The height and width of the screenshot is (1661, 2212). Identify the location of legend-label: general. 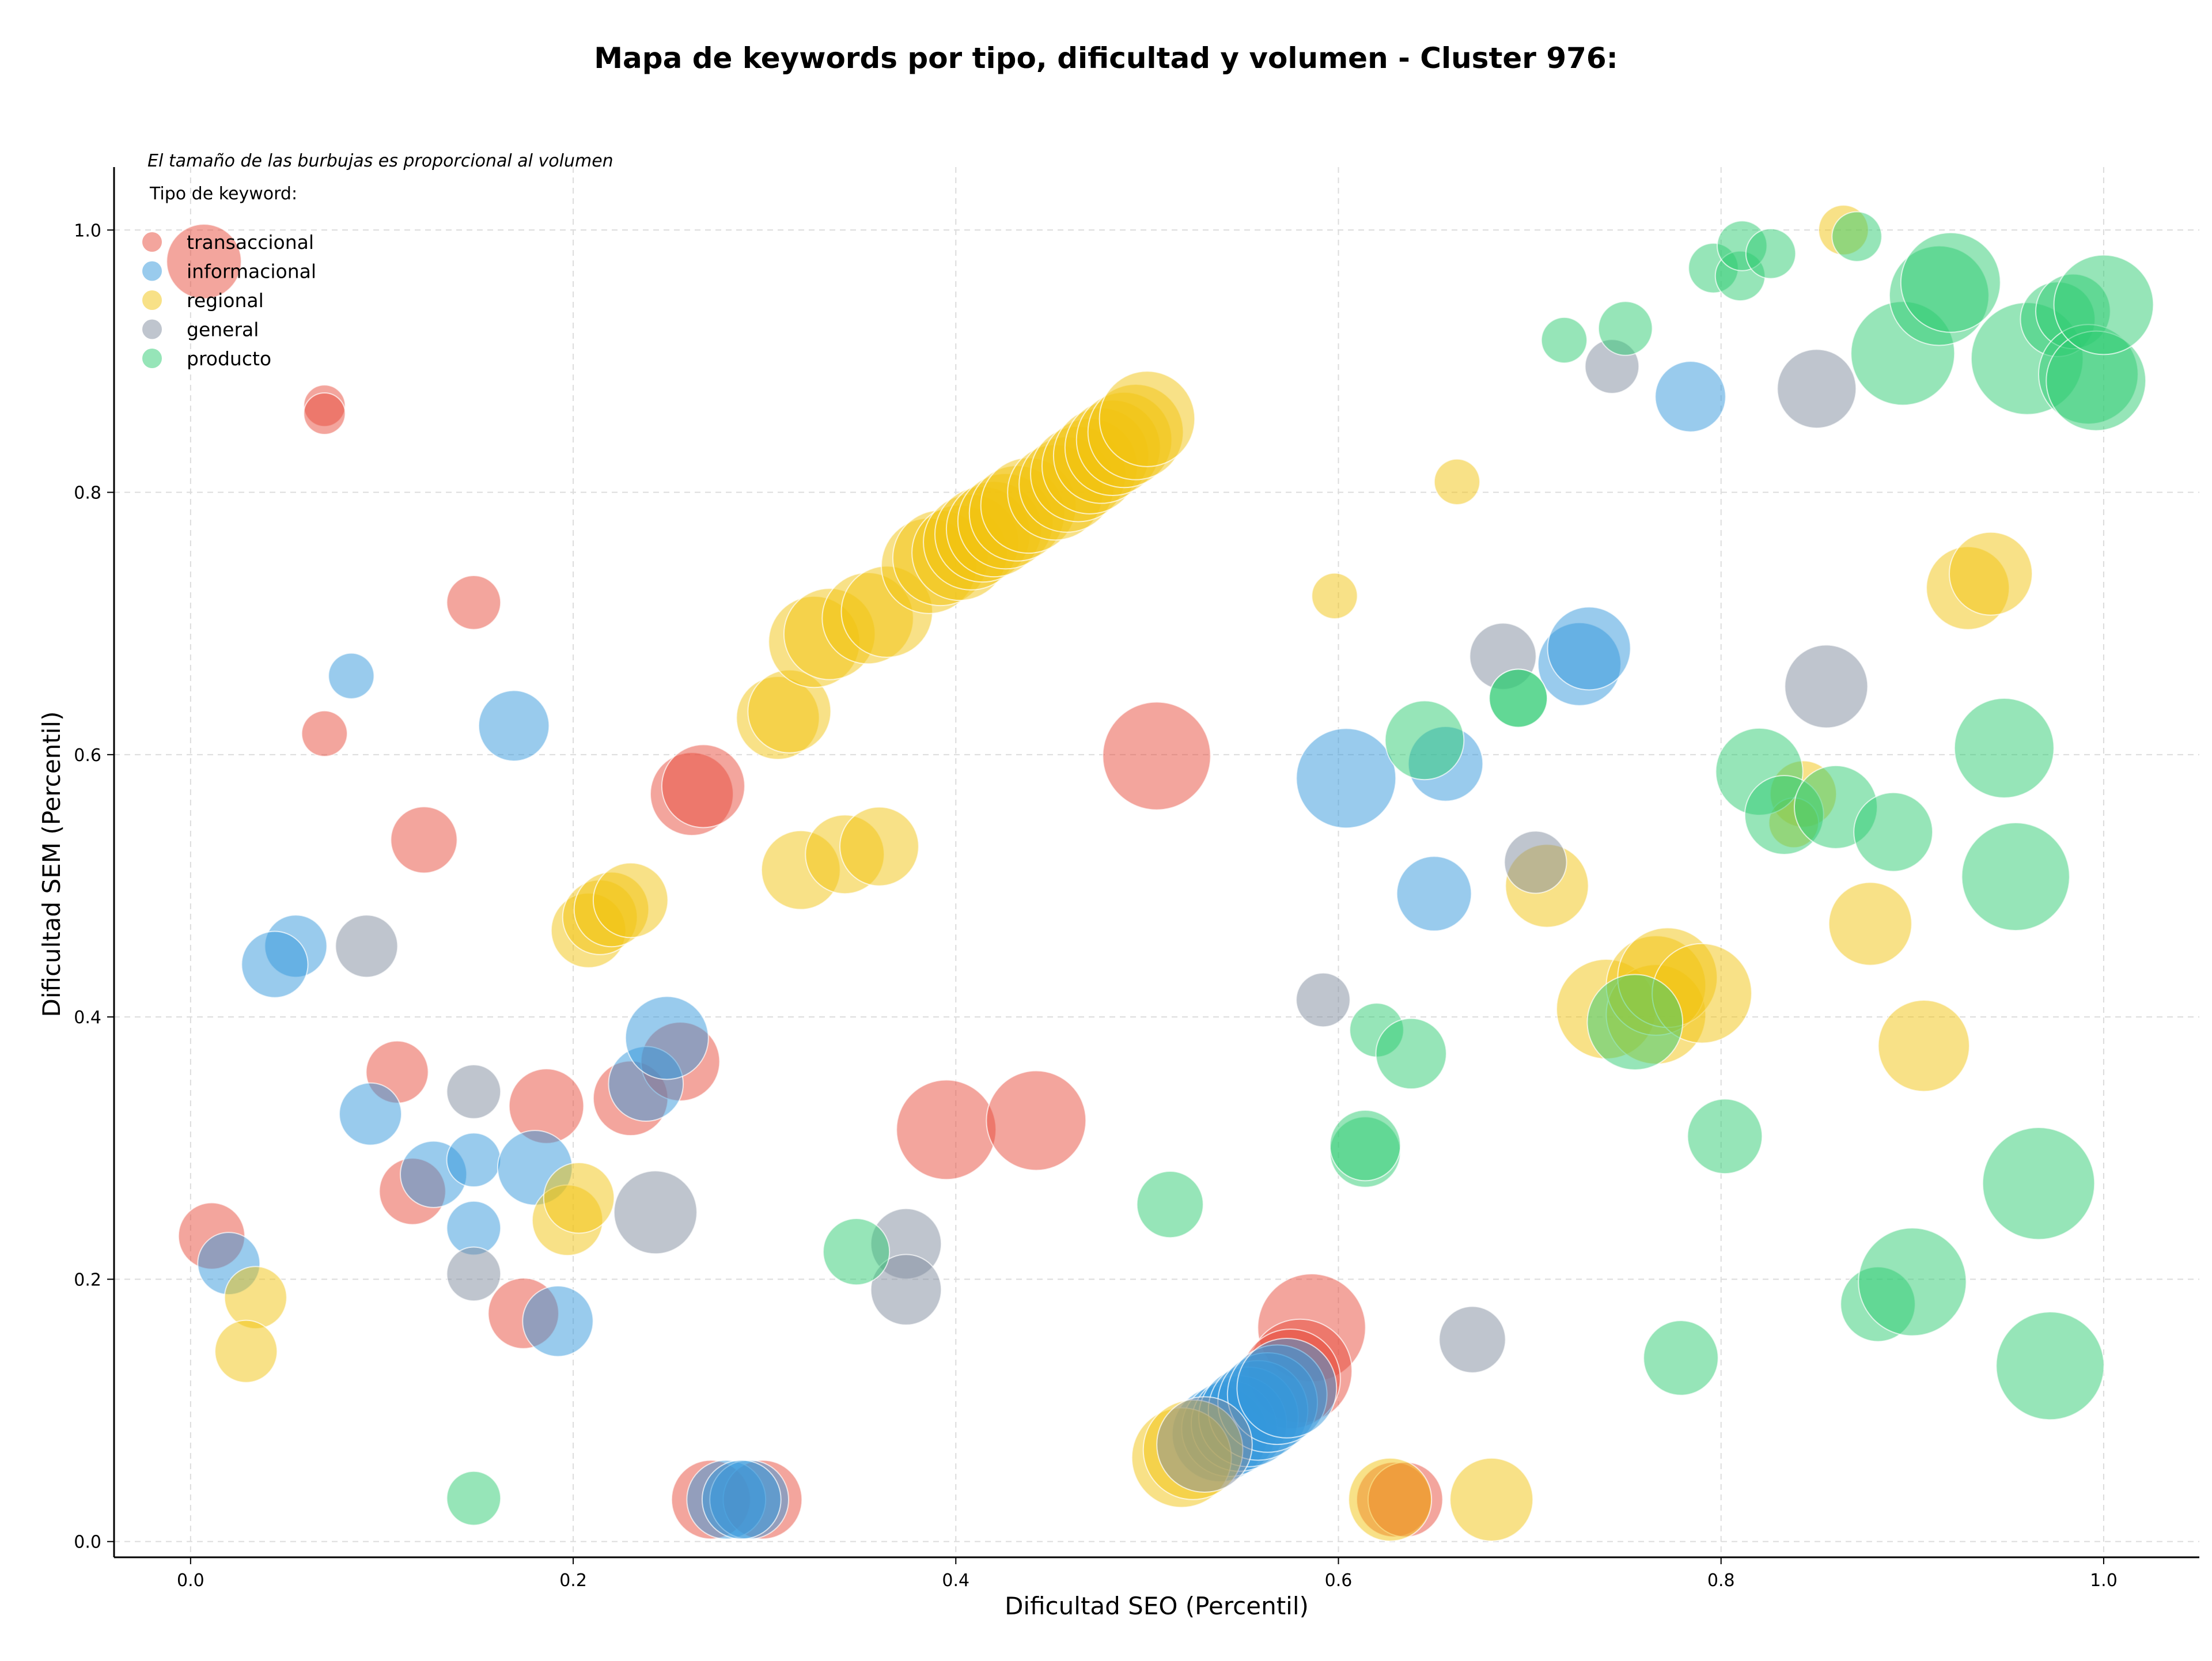
(223, 330).